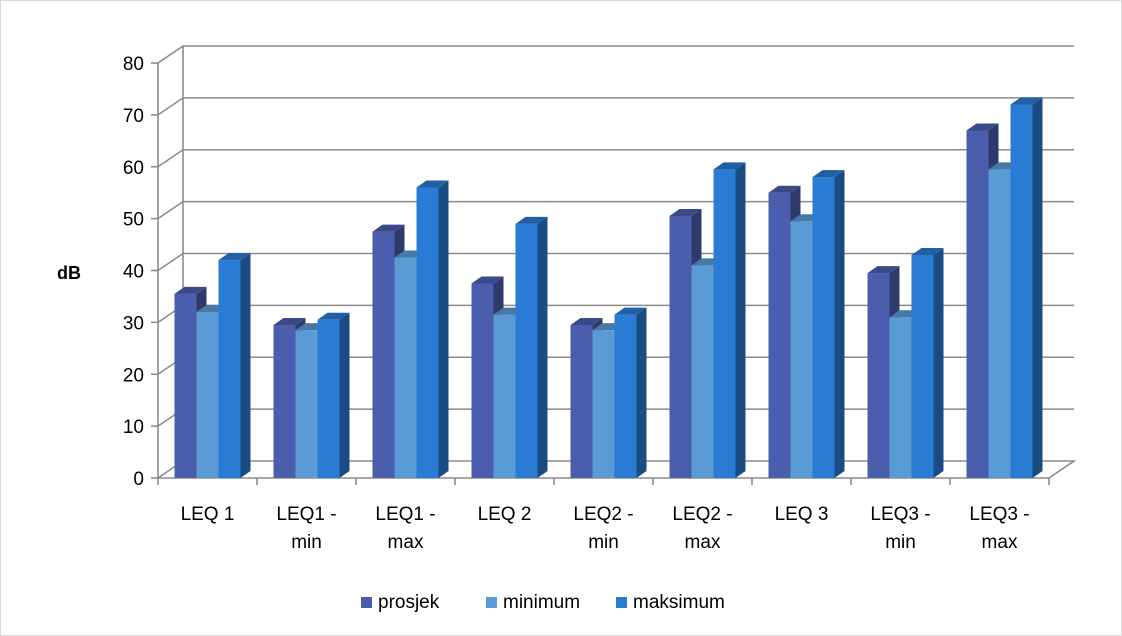 The image size is (1122, 636). I want to click on x-tick-label: LEQ 1, so click(208, 514).